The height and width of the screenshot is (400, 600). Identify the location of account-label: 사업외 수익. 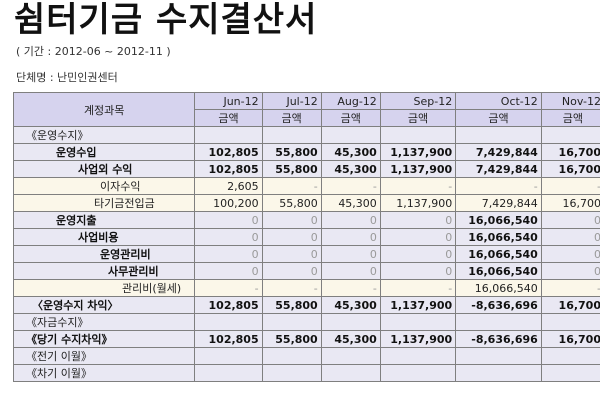
(104, 169).